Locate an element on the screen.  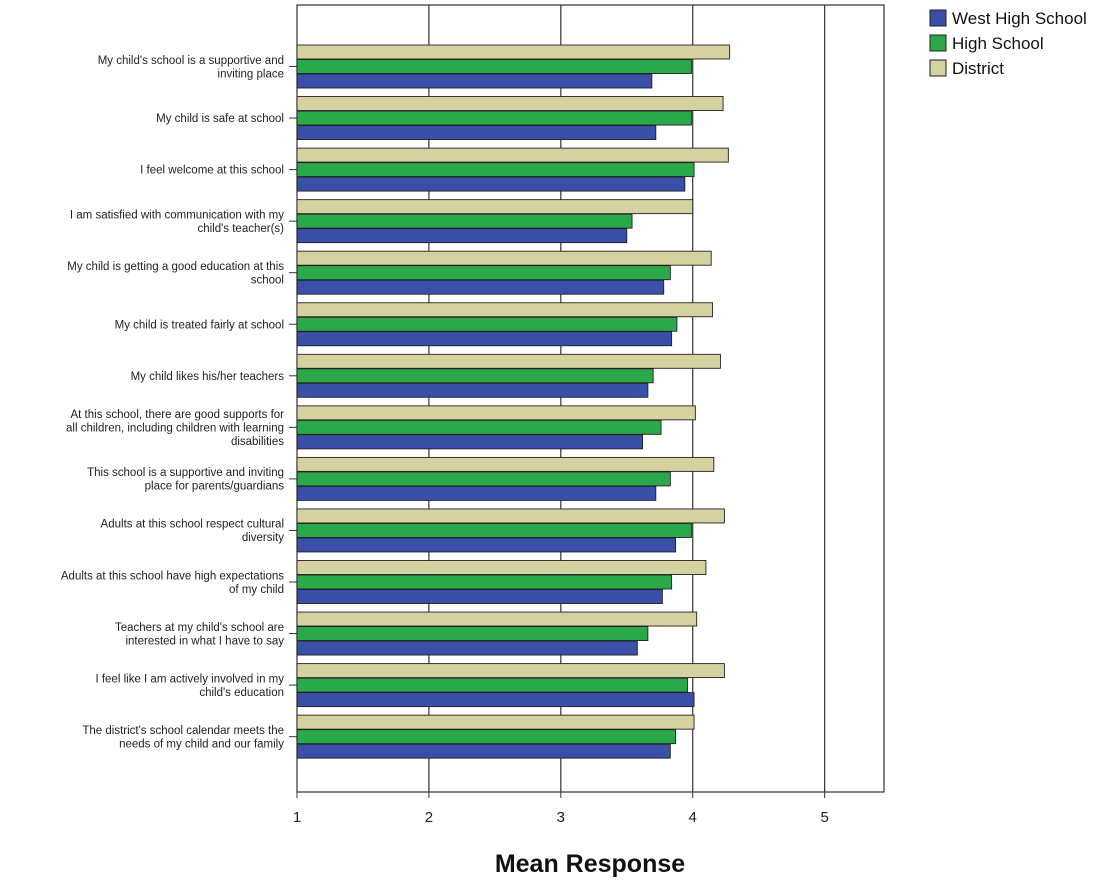
legend: West High School High School District is located at coordinates (1008, 43).